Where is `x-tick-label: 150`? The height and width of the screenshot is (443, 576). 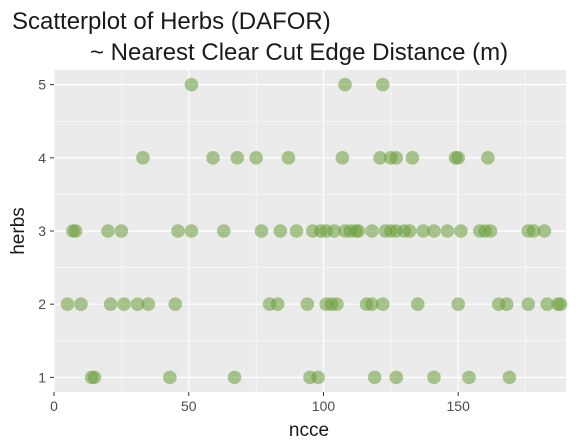 x-tick-label: 150 is located at coordinates (459, 406).